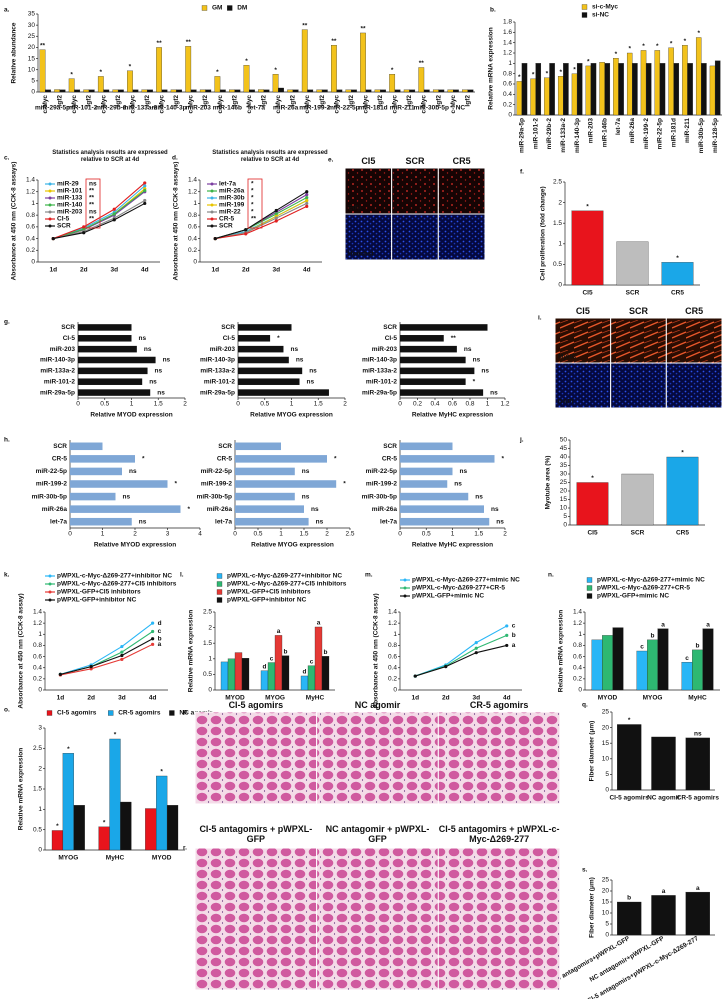 Image resolution: width=728 pixels, height=999 pixels. What do you see at coordinates (97, 600) in the screenshot?
I see `legend-label: pWPXL-GFP+inhibitor NC` at bounding box center [97, 600].